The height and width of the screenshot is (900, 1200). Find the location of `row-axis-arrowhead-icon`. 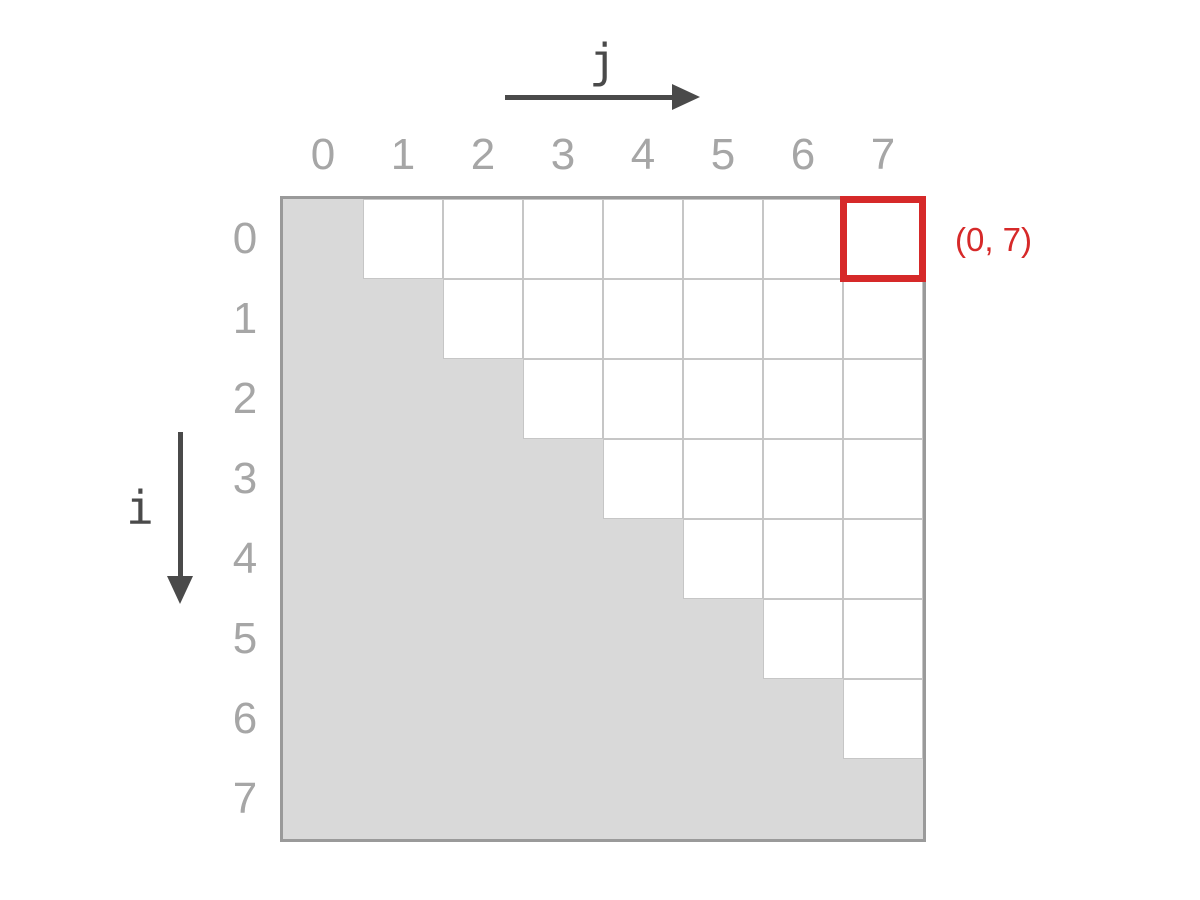

row-axis-arrowhead-icon is located at coordinates (180, 590).